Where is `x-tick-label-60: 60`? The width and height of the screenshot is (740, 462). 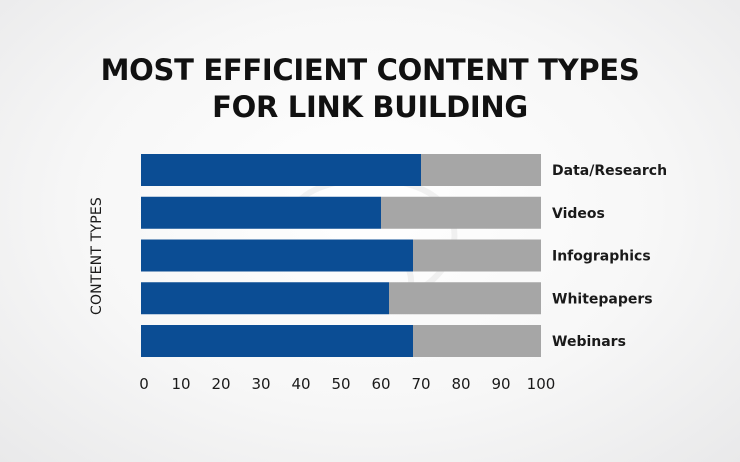
x-tick-label-60: 60 is located at coordinates (380, 384).